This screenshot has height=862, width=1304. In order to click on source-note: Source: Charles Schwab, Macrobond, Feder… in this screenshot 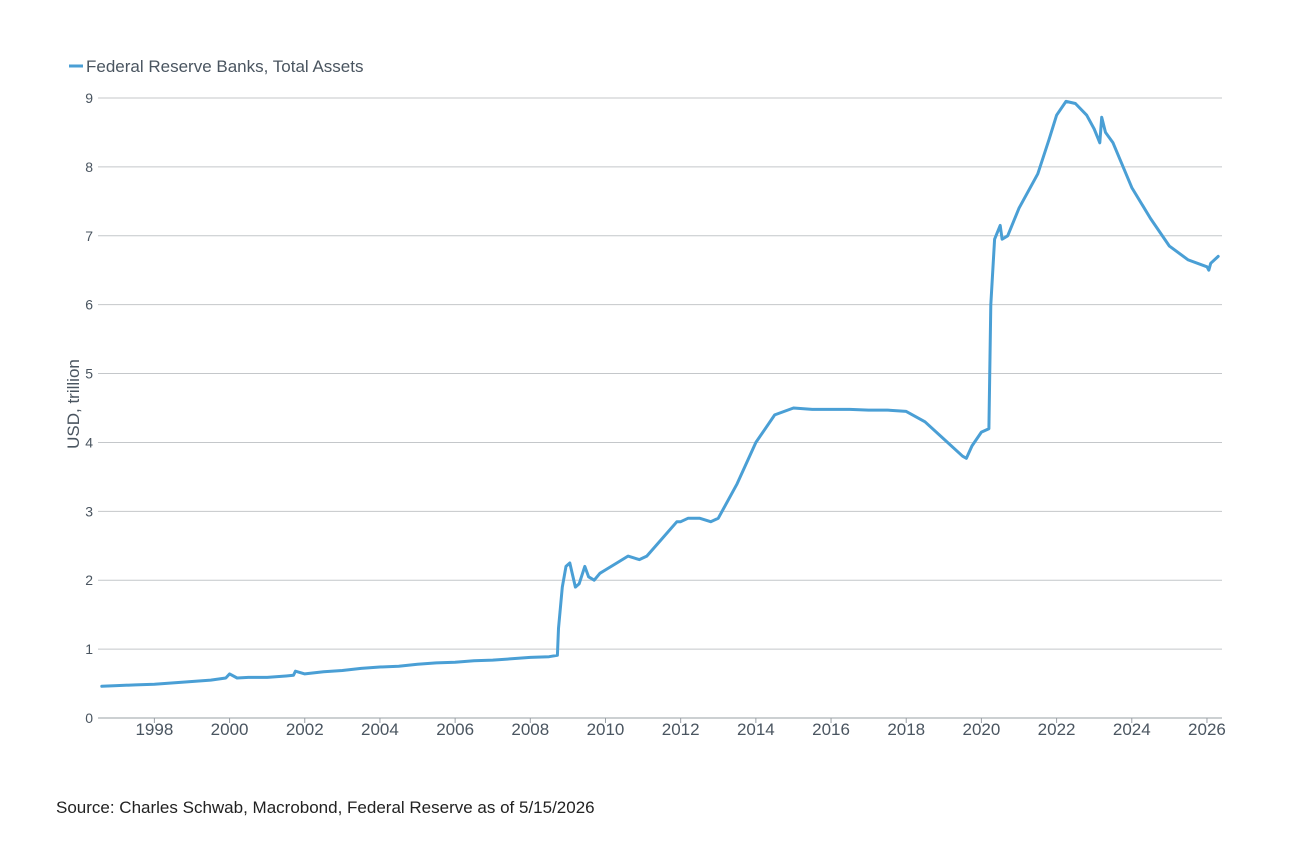, I will do `click(325, 807)`.